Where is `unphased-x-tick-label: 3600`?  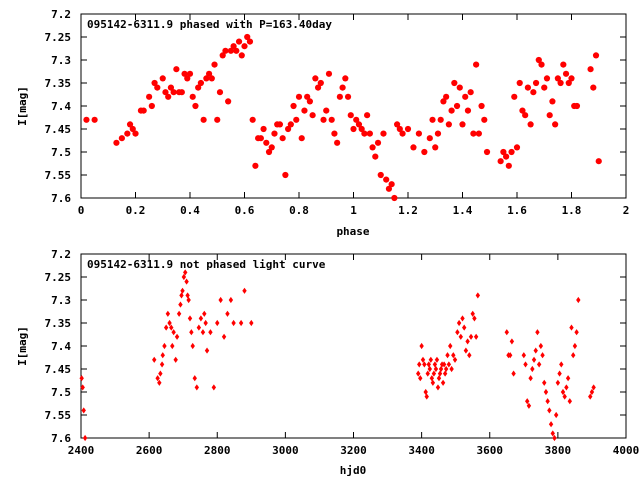
unphased-x-tick-label: 3600 is located at coordinates (490, 450).